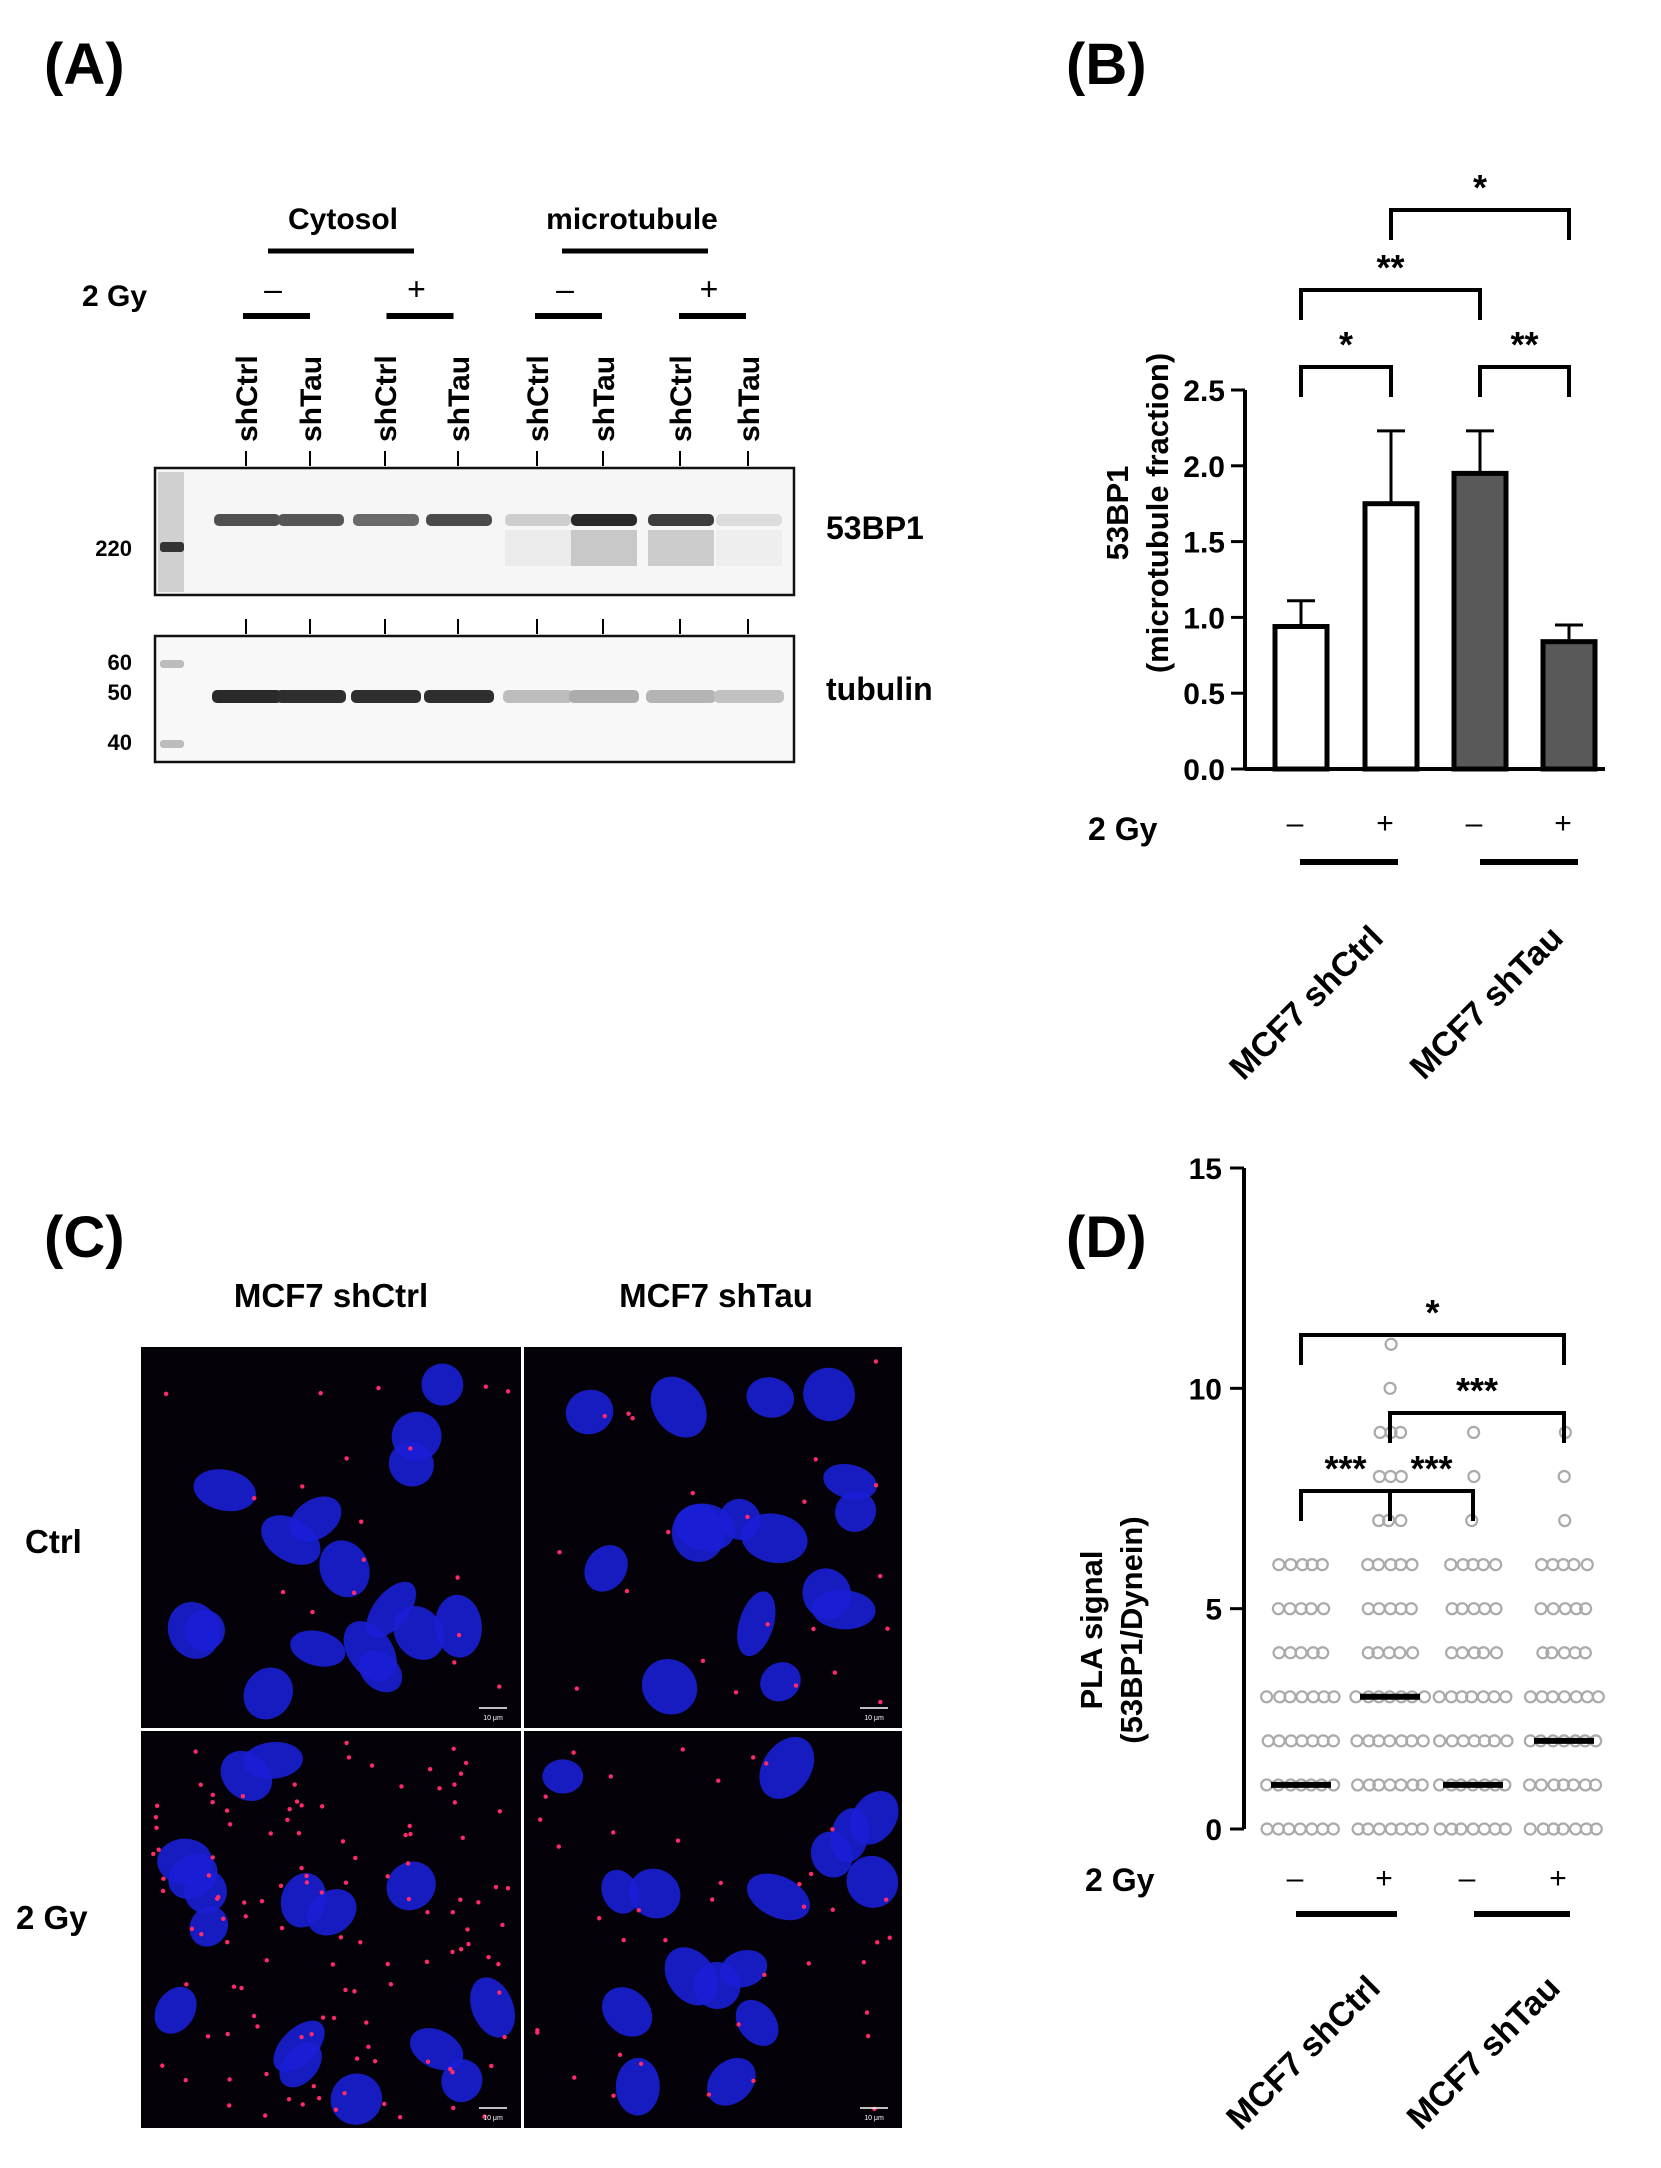 The width and height of the screenshot is (1661, 2168). What do you see at coordinates (1569, 705) in the screenshot?
I see `bar` at bounding box center [1569, 705].